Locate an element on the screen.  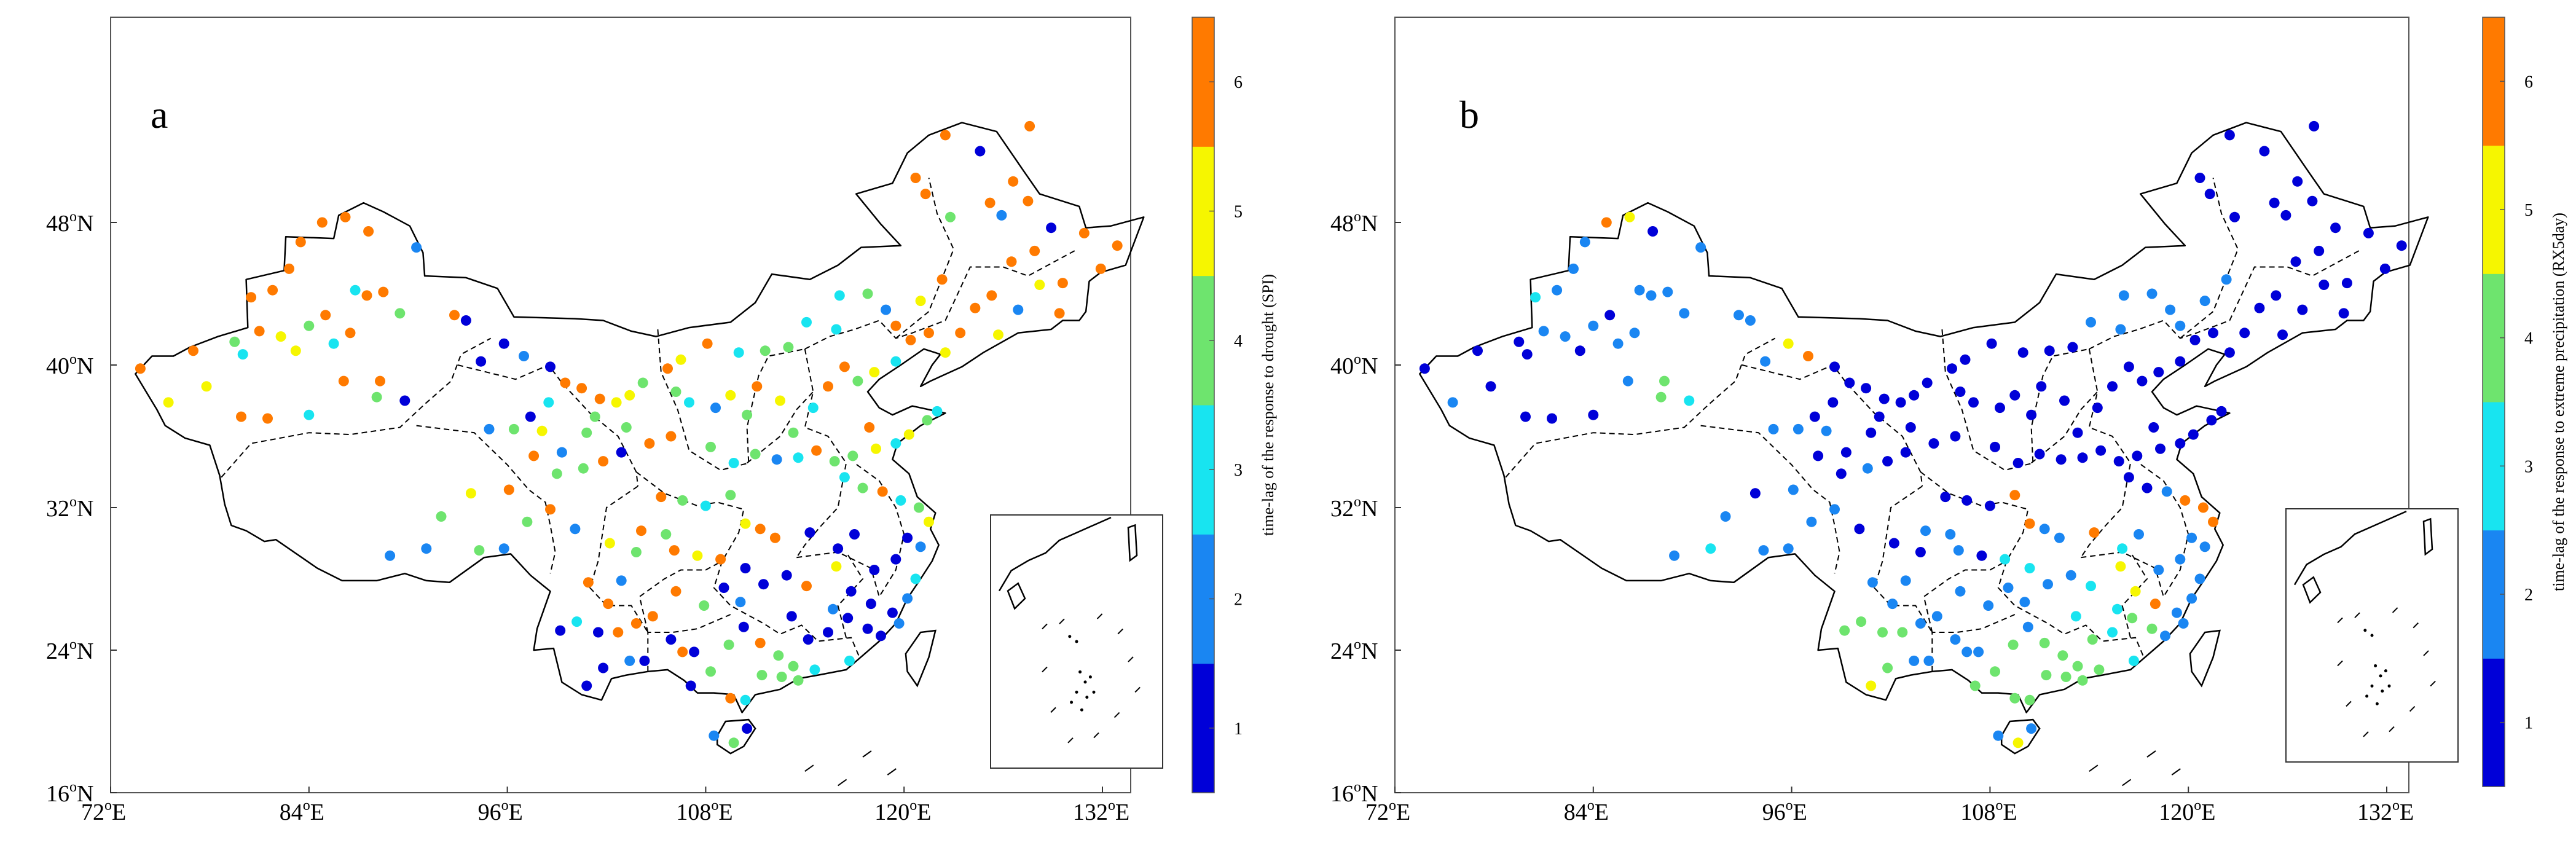
x-tick-label: 84oE is located at coordinates (302, 811).